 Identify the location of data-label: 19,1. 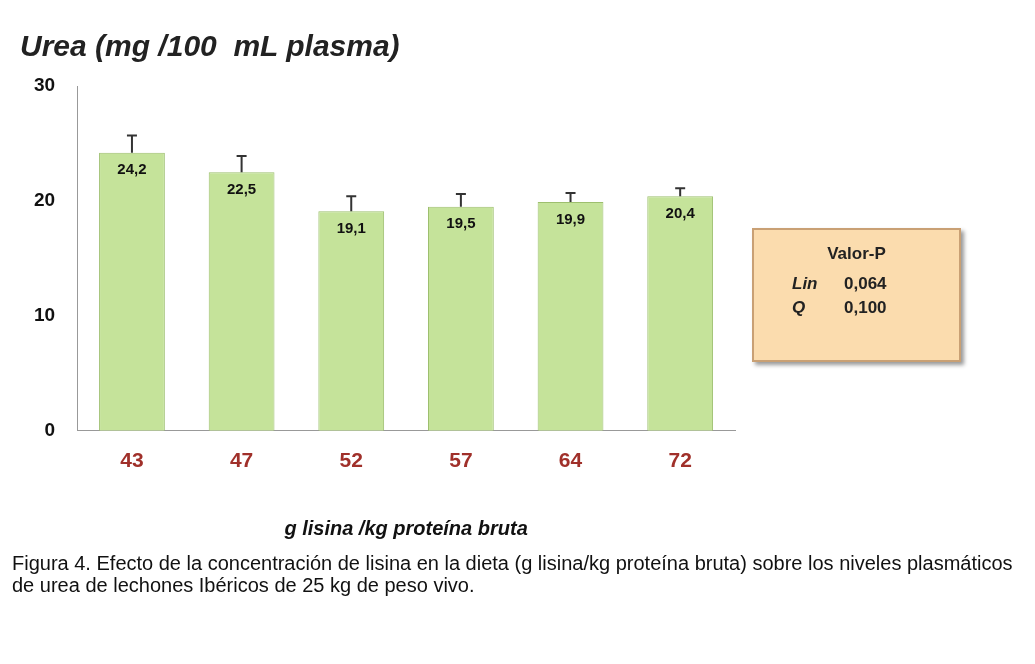
(351, 227).